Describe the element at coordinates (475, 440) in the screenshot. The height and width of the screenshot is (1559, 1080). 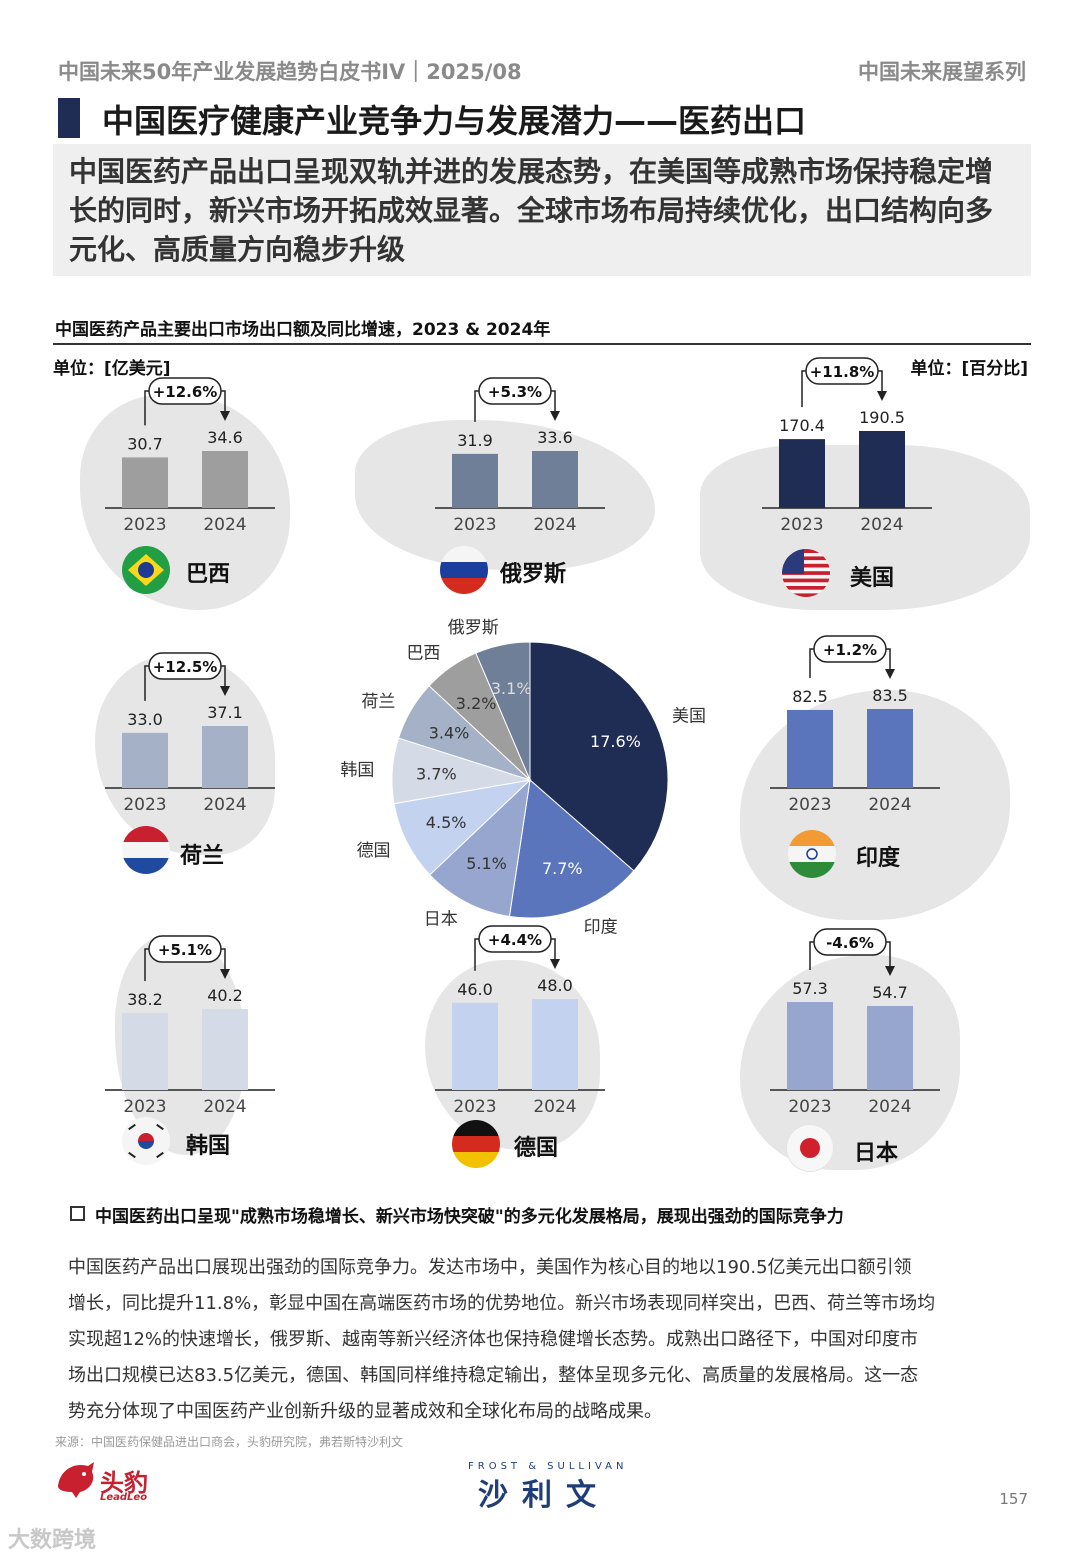
I see `bar-value-label: 31.9` at that location.